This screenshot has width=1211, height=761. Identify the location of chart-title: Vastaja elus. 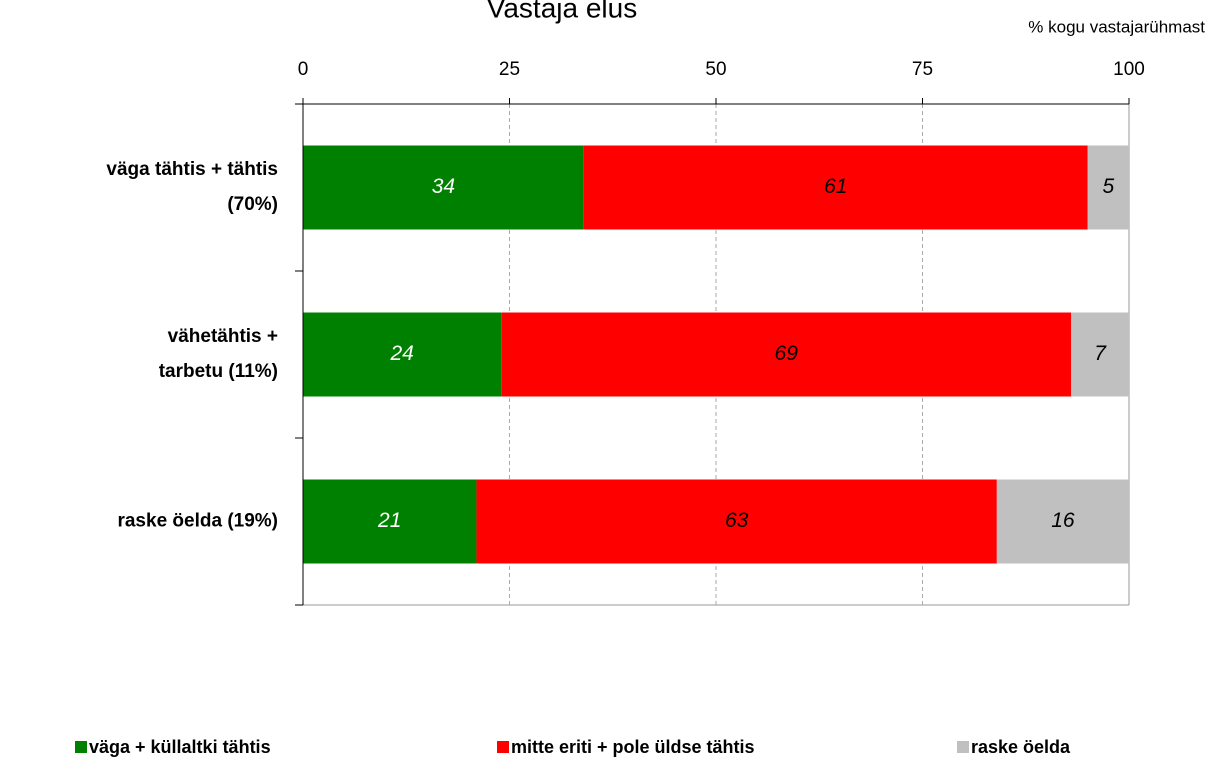
(562, 11).